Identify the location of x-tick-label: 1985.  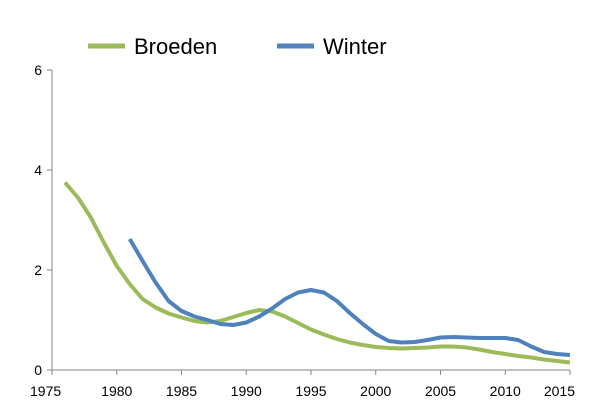
(181, 391).